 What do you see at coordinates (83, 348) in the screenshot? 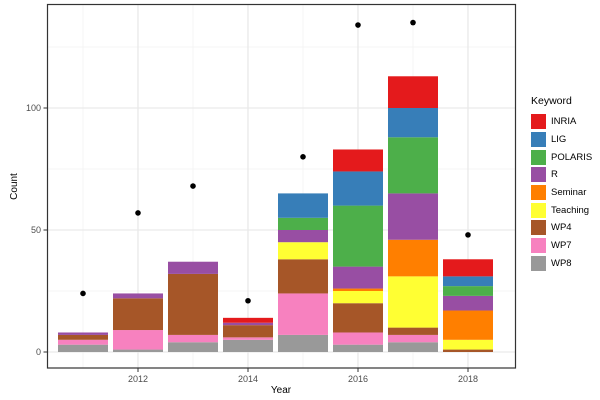
I see `bar-segment-WP8-2011` at bounding box center [83, 348].